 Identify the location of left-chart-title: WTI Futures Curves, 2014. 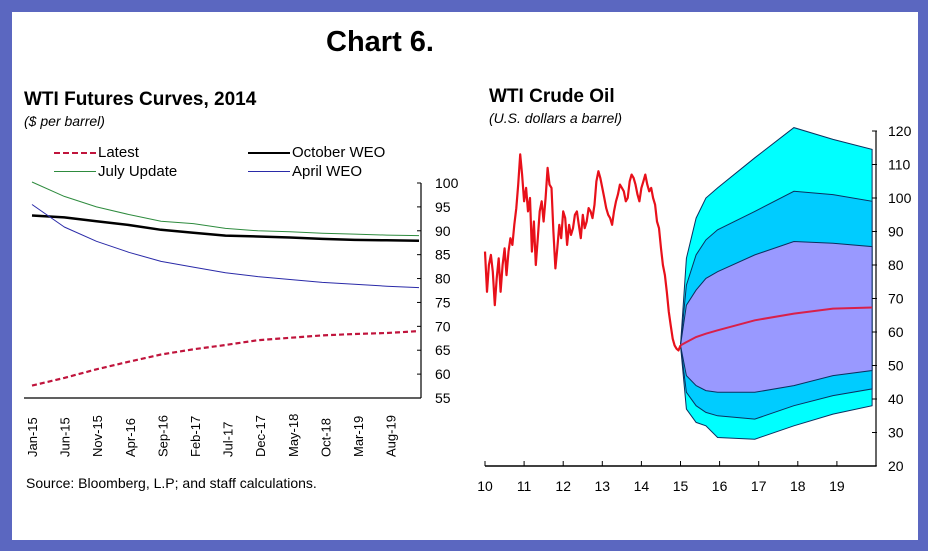
(140, 99).